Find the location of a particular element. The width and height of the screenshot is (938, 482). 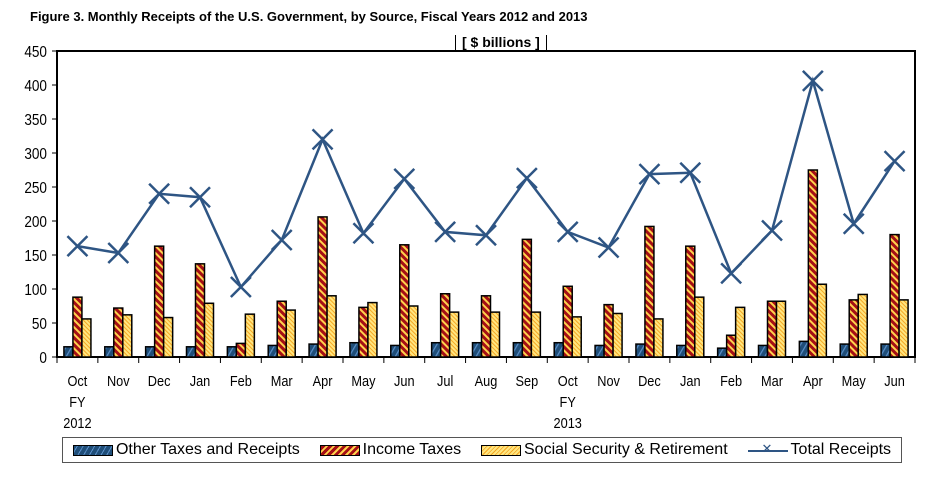

legend-line-marker-icon is located at coordinates (767, 449).